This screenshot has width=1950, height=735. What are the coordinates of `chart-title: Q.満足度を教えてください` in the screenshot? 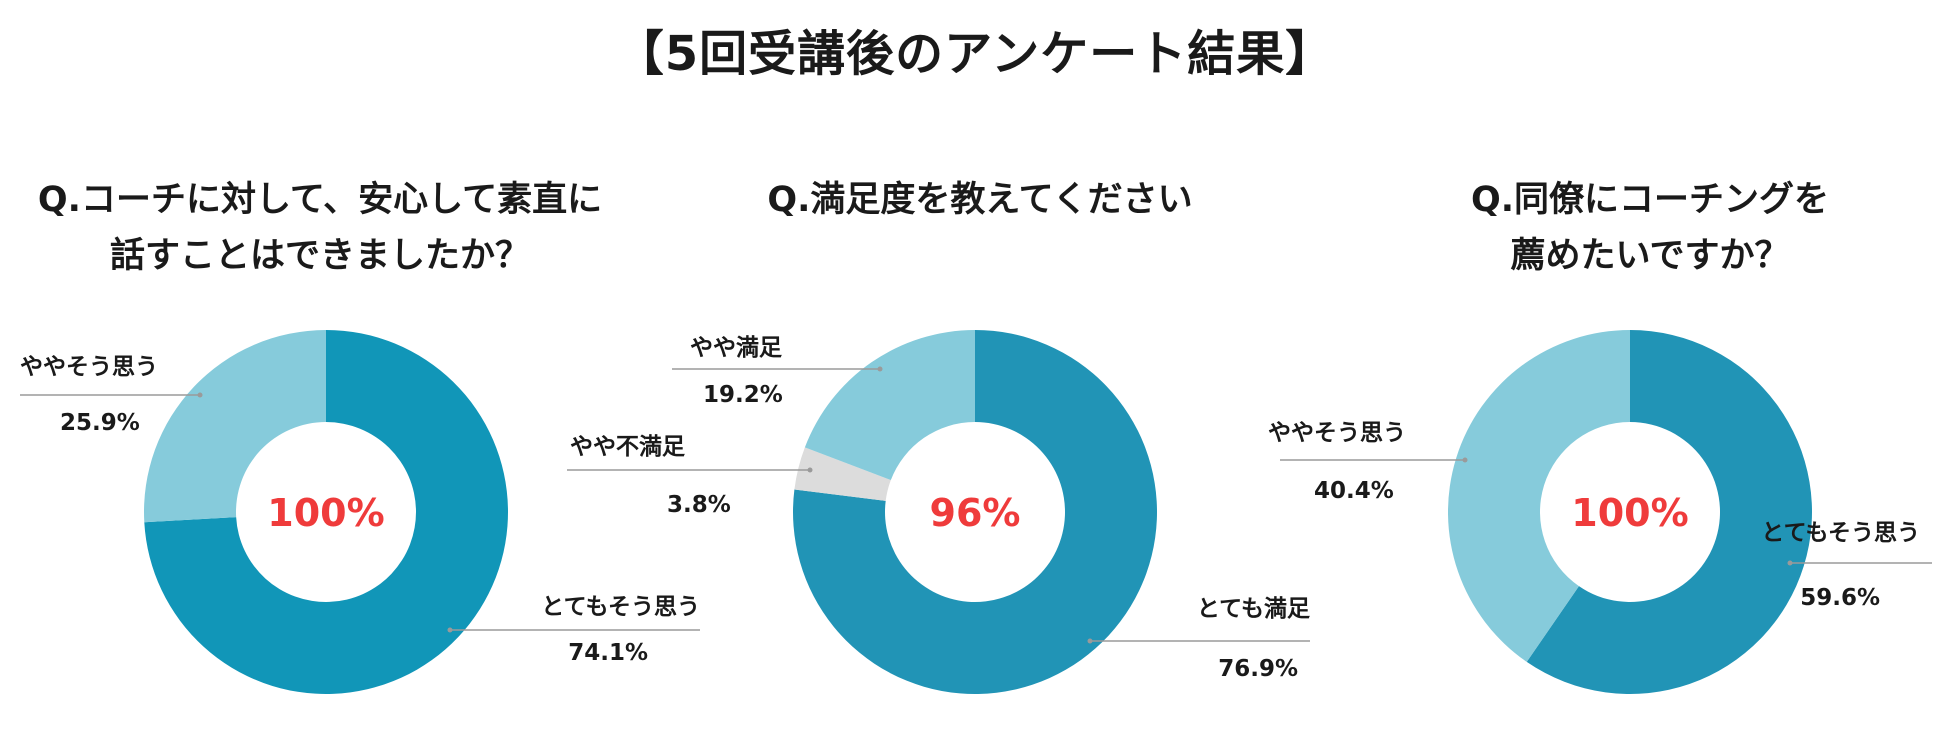 It's located at (980, 200).